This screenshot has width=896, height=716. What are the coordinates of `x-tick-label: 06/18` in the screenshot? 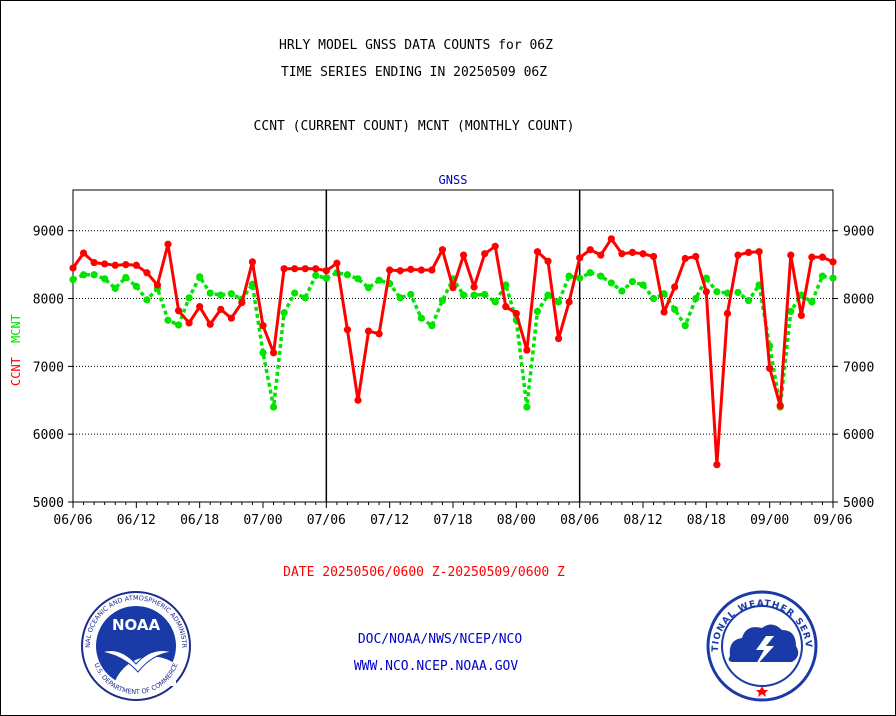 It's located at (199, 520).